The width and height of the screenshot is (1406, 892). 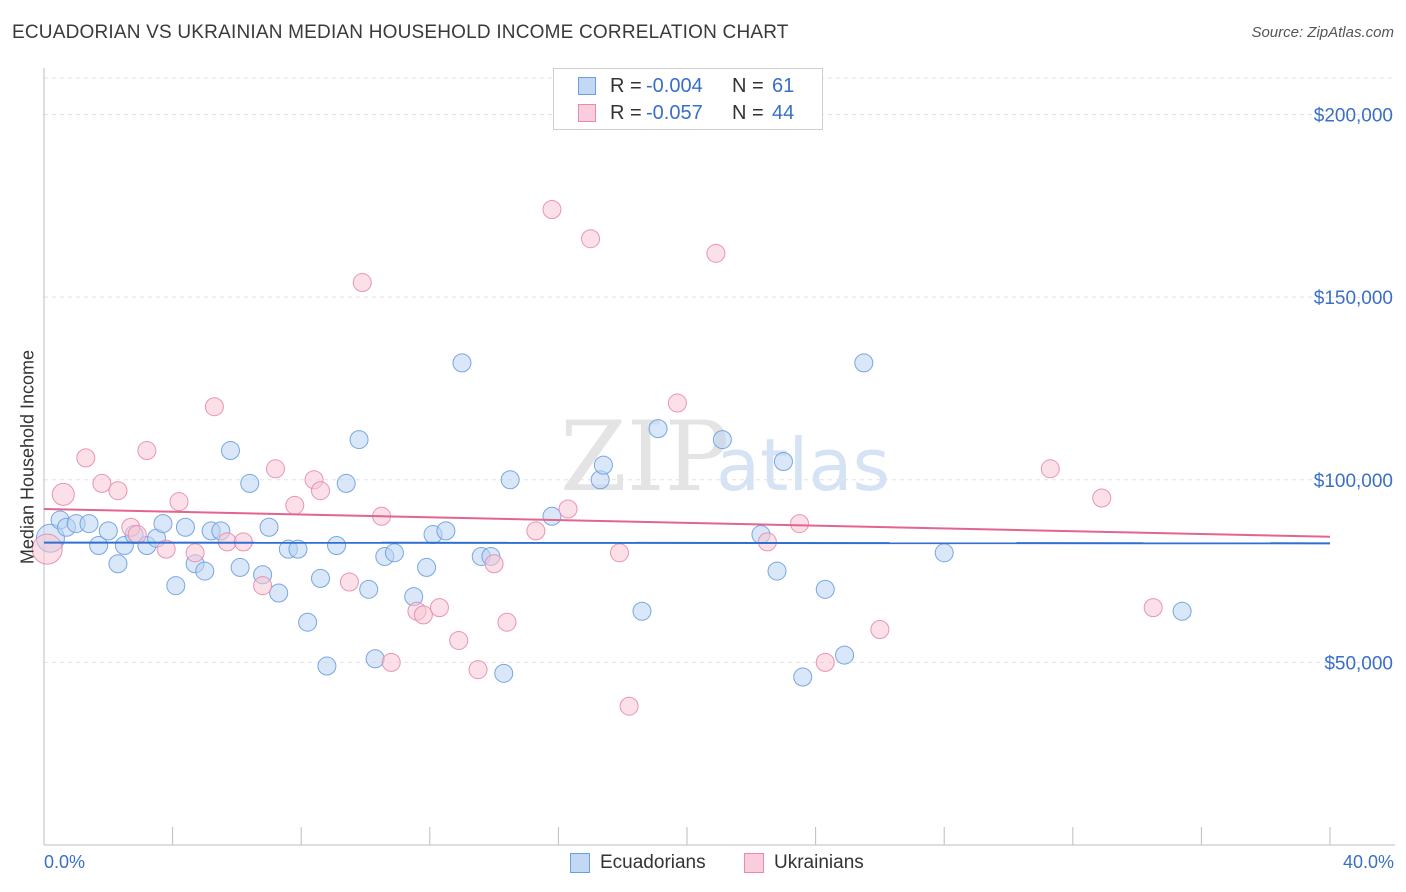 What do you see at coordinates (674, 85) in the screenshot?
I see `legend-r-value: -0.004` at bounding box center [674, 85].